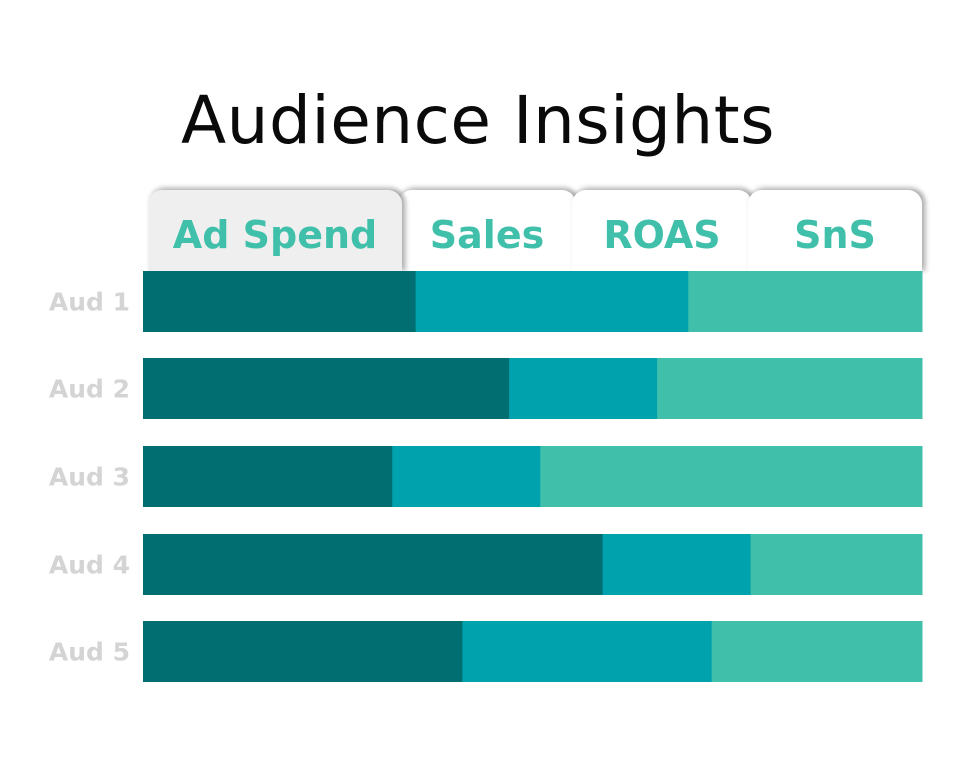  Describe the element at coordinates (478, 120) in the screenshot. I see `chart-title: Audience Insights` at that location.